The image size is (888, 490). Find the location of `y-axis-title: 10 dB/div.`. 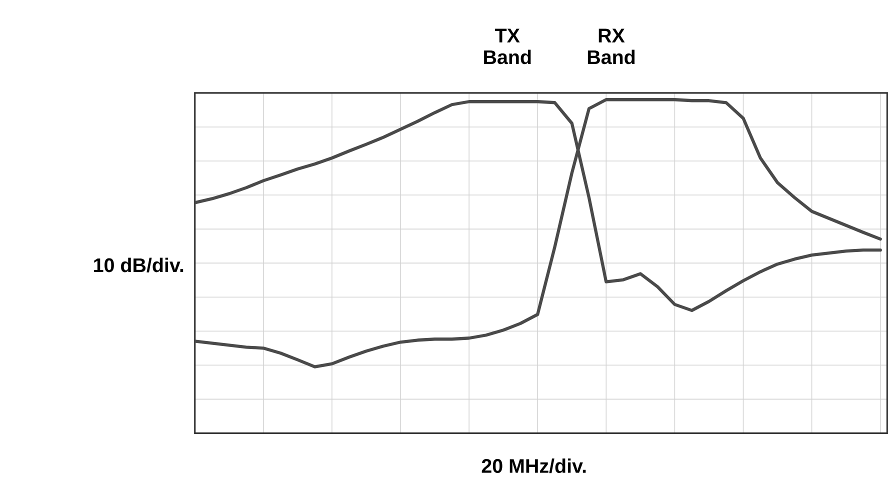

y-axis-title: 10 dB/div. is located at coordinates (139, 265).